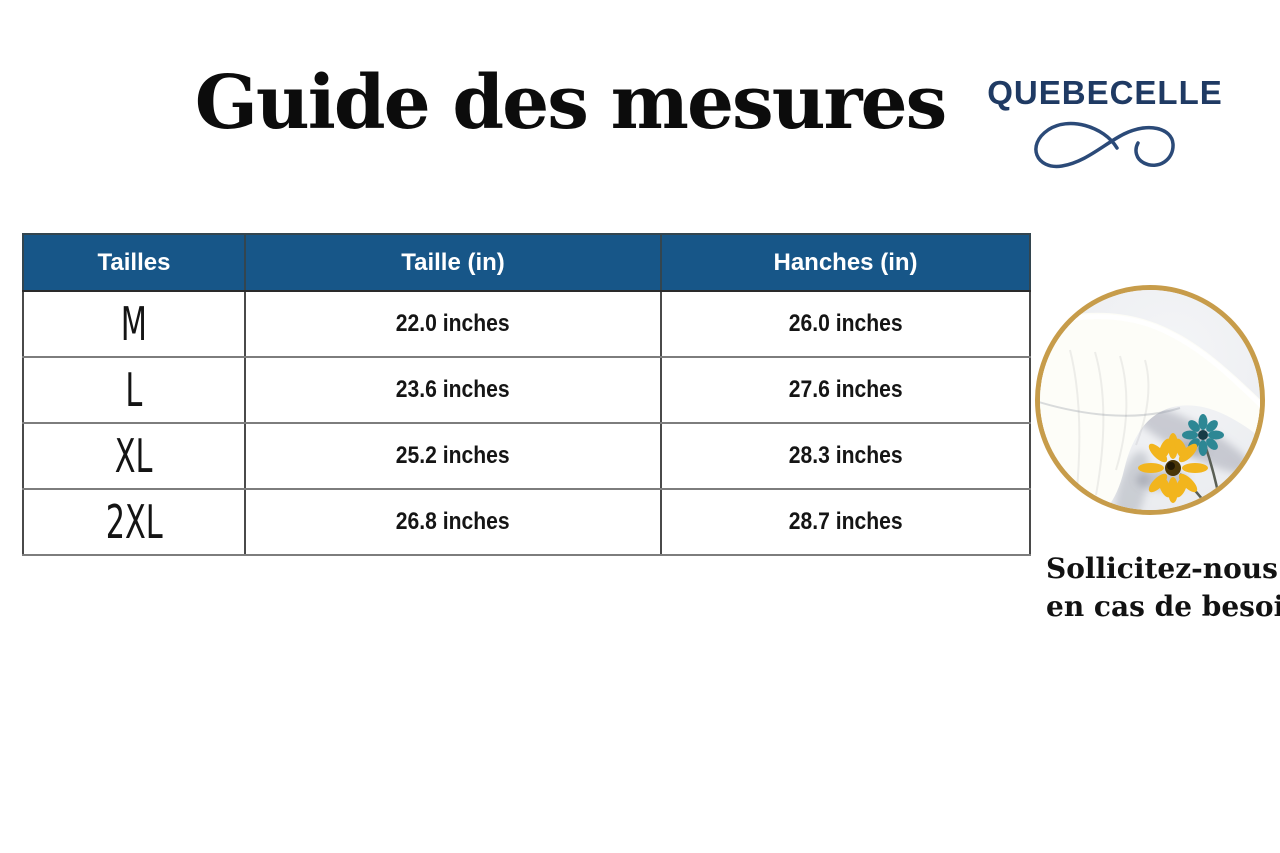  I want to click on brand-logo: QUEBECELLE, so click(1105, 126).